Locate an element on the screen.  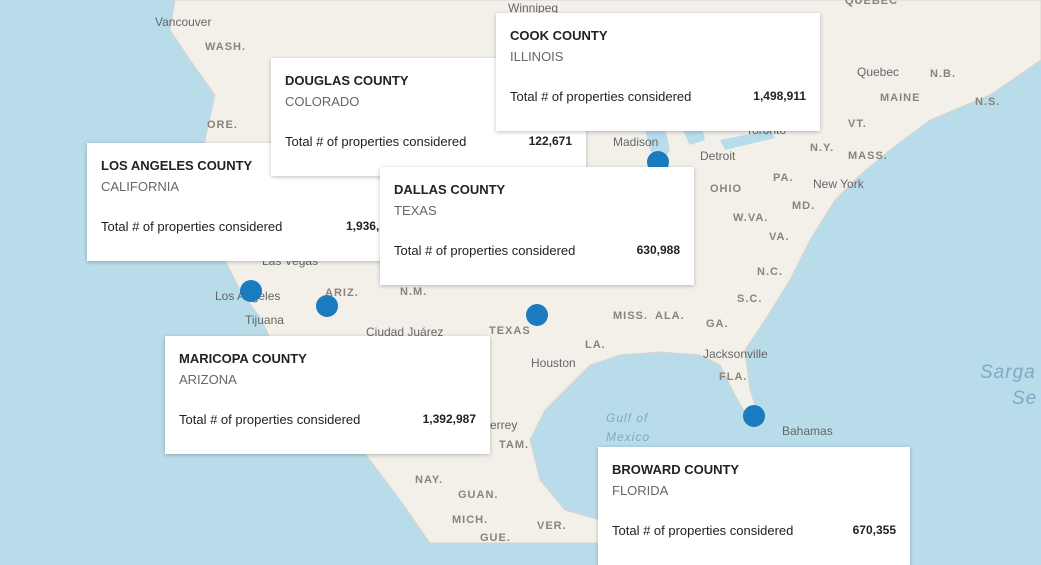
map-label: Vancouver is located at coordinates (183, 22).